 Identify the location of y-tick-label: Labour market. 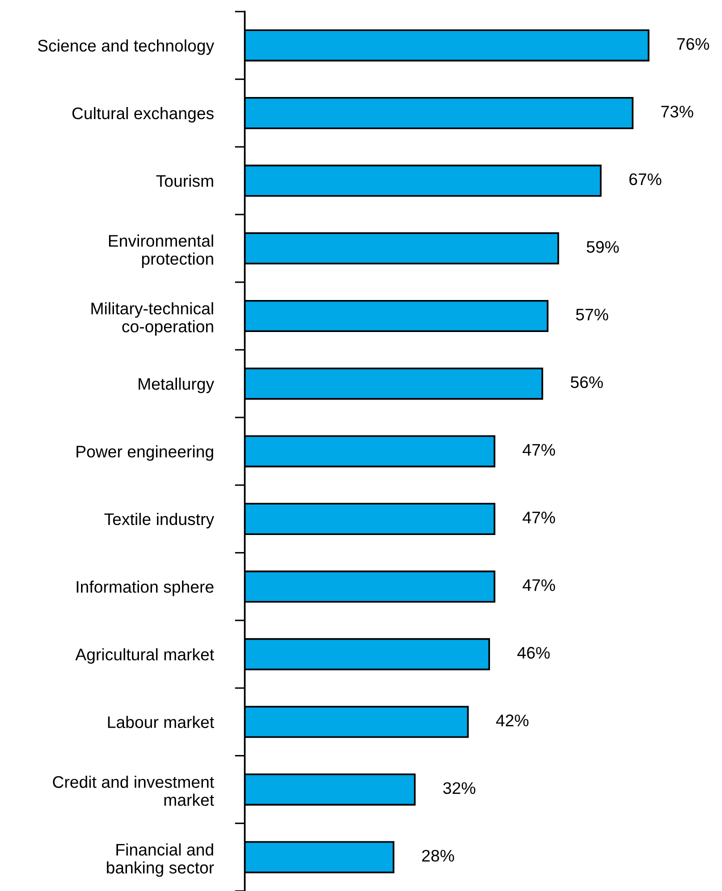
(161, 722).